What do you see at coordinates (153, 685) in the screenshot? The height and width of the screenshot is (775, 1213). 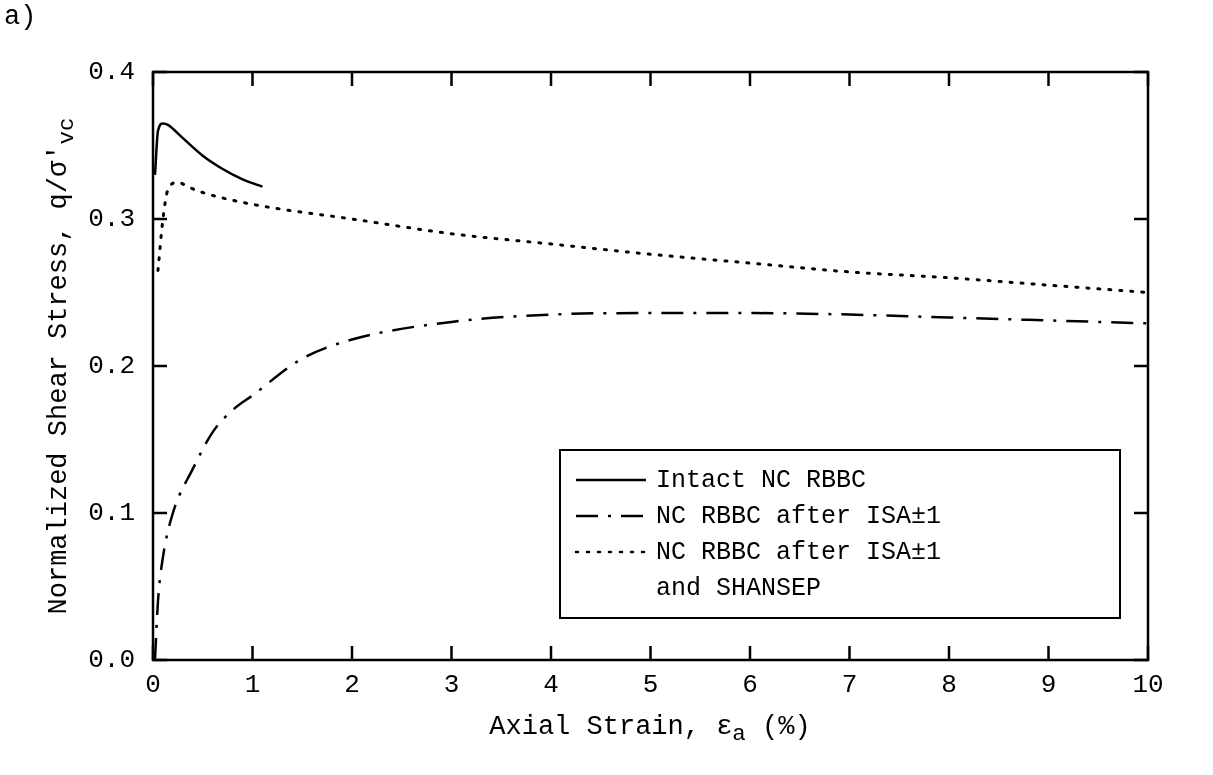 I see `x-tick-label: 0` at bounding box center [153, 685].